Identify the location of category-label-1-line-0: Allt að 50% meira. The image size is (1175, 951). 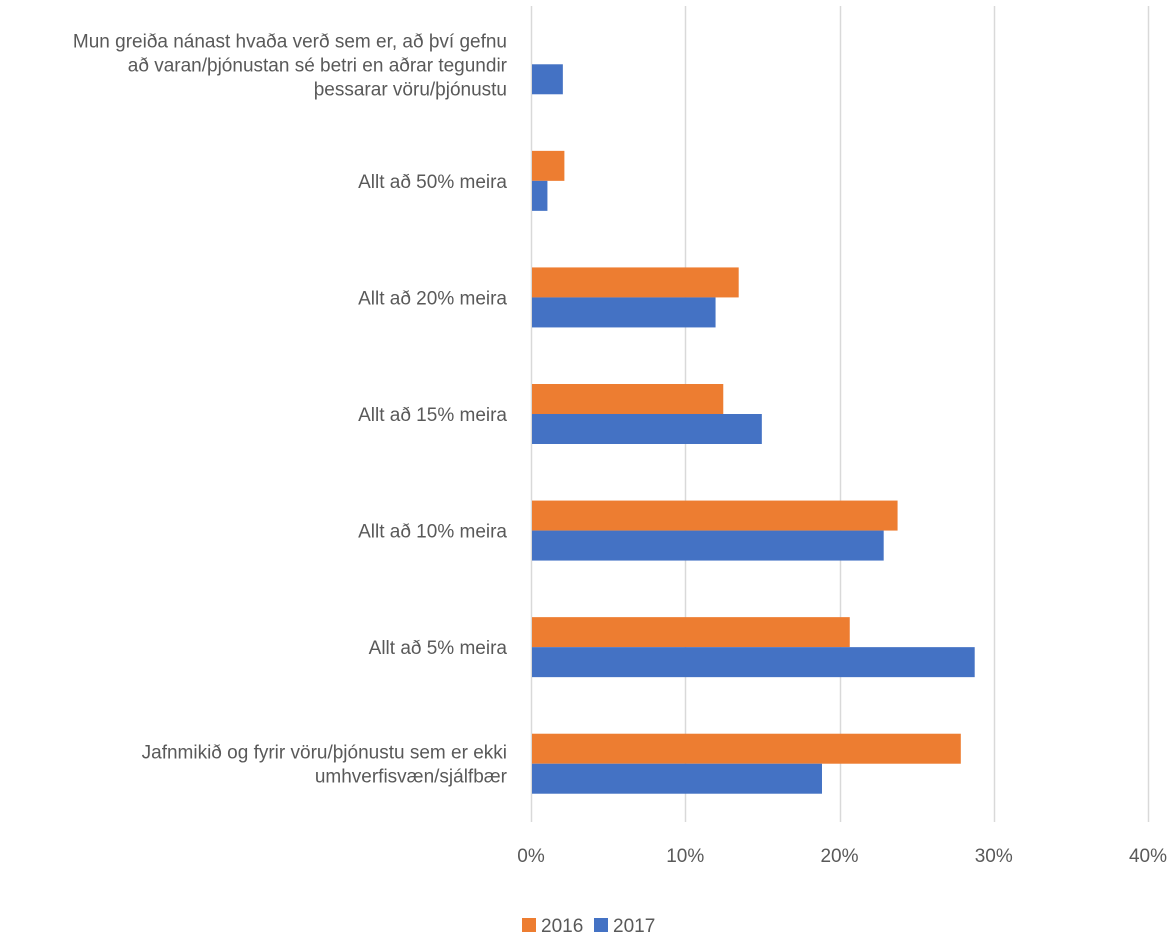
(432, 182).